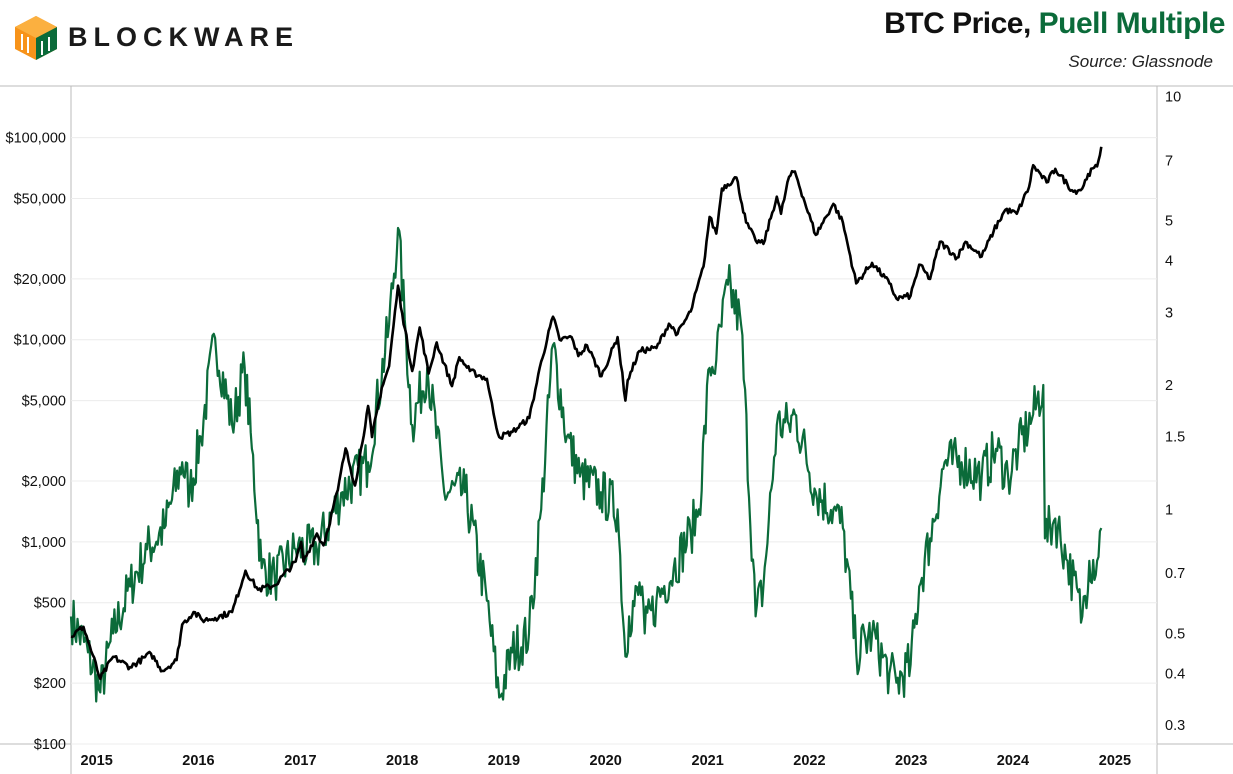 The width and height of the screenshot is (1233, 774). I want to click on y-left-tick-label: $10,000, so click(40, 341).